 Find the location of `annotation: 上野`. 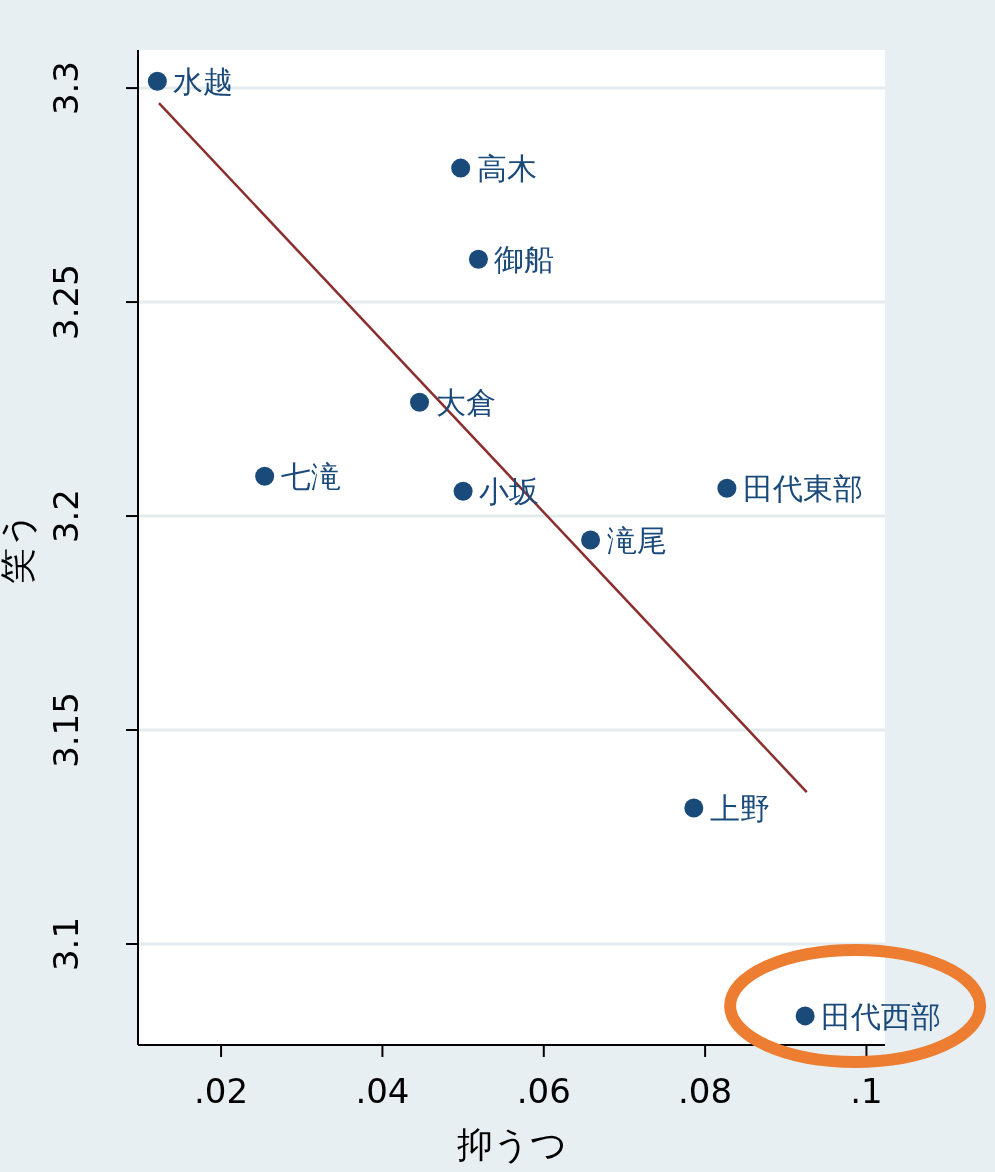

annotation: 上野 is located at coordinates (739, 808).